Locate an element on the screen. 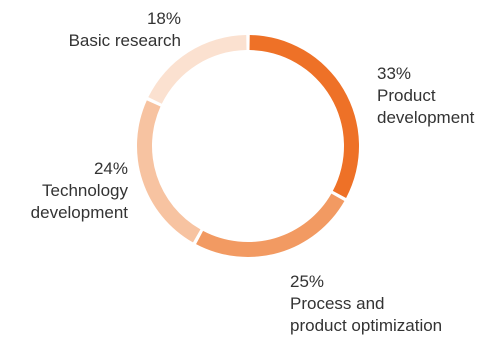  slice-label-technology-development: 24% Technology development is located at coordinates (79, 191).